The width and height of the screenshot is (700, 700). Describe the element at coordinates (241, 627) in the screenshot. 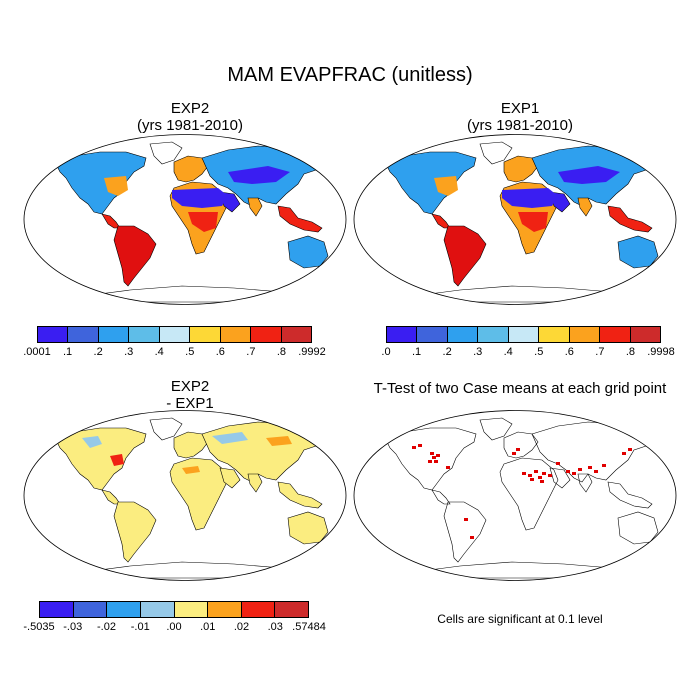

I see `colorbar-tick-label: .02` at that location.